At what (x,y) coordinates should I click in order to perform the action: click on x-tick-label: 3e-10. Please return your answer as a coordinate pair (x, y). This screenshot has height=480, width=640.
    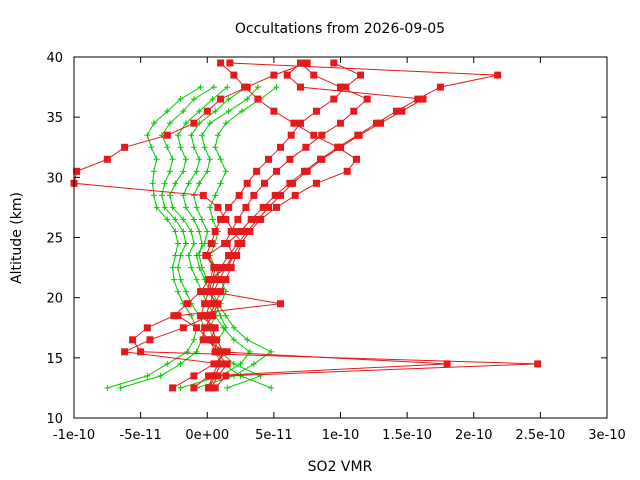
    Looking at the image, I should click on (607, 435).